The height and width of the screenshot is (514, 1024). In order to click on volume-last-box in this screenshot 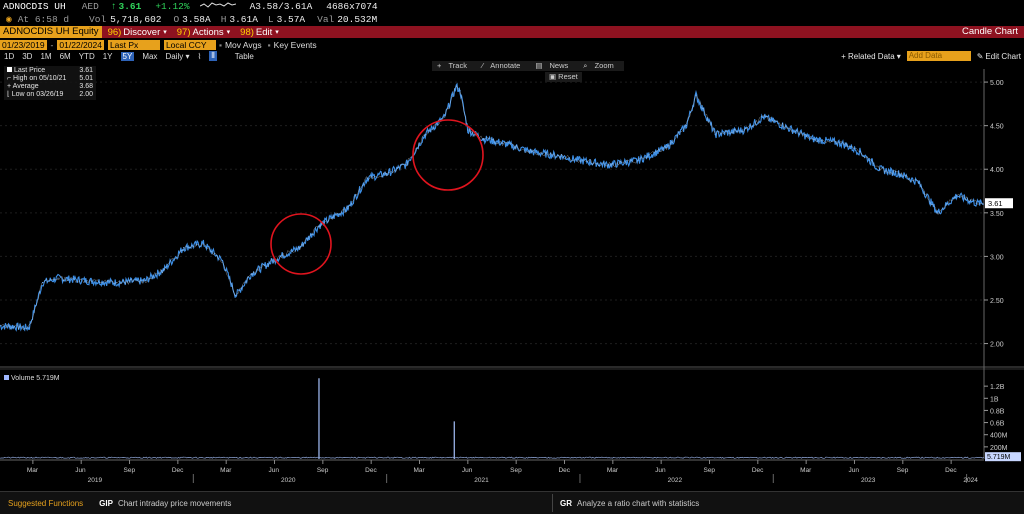, I will do `click(1003, 457)`.